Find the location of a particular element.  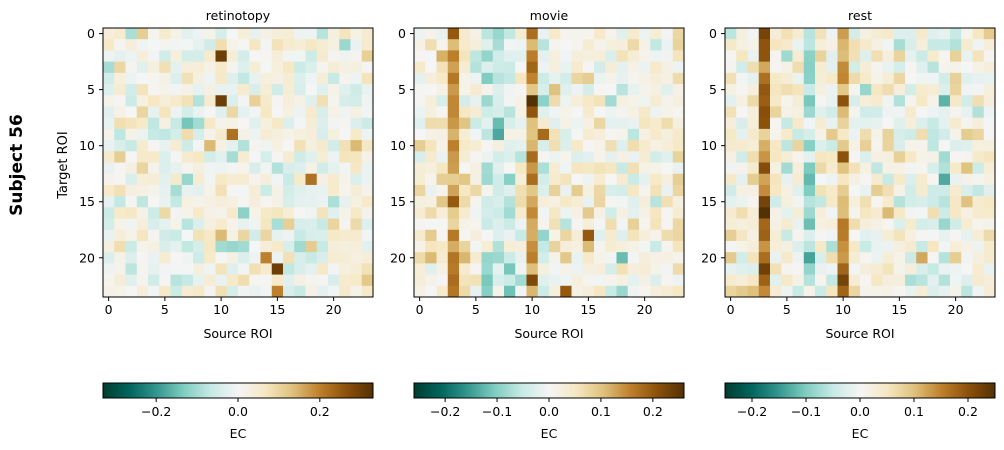

y-tick-label: 10 is located at coordinates (398, 145).